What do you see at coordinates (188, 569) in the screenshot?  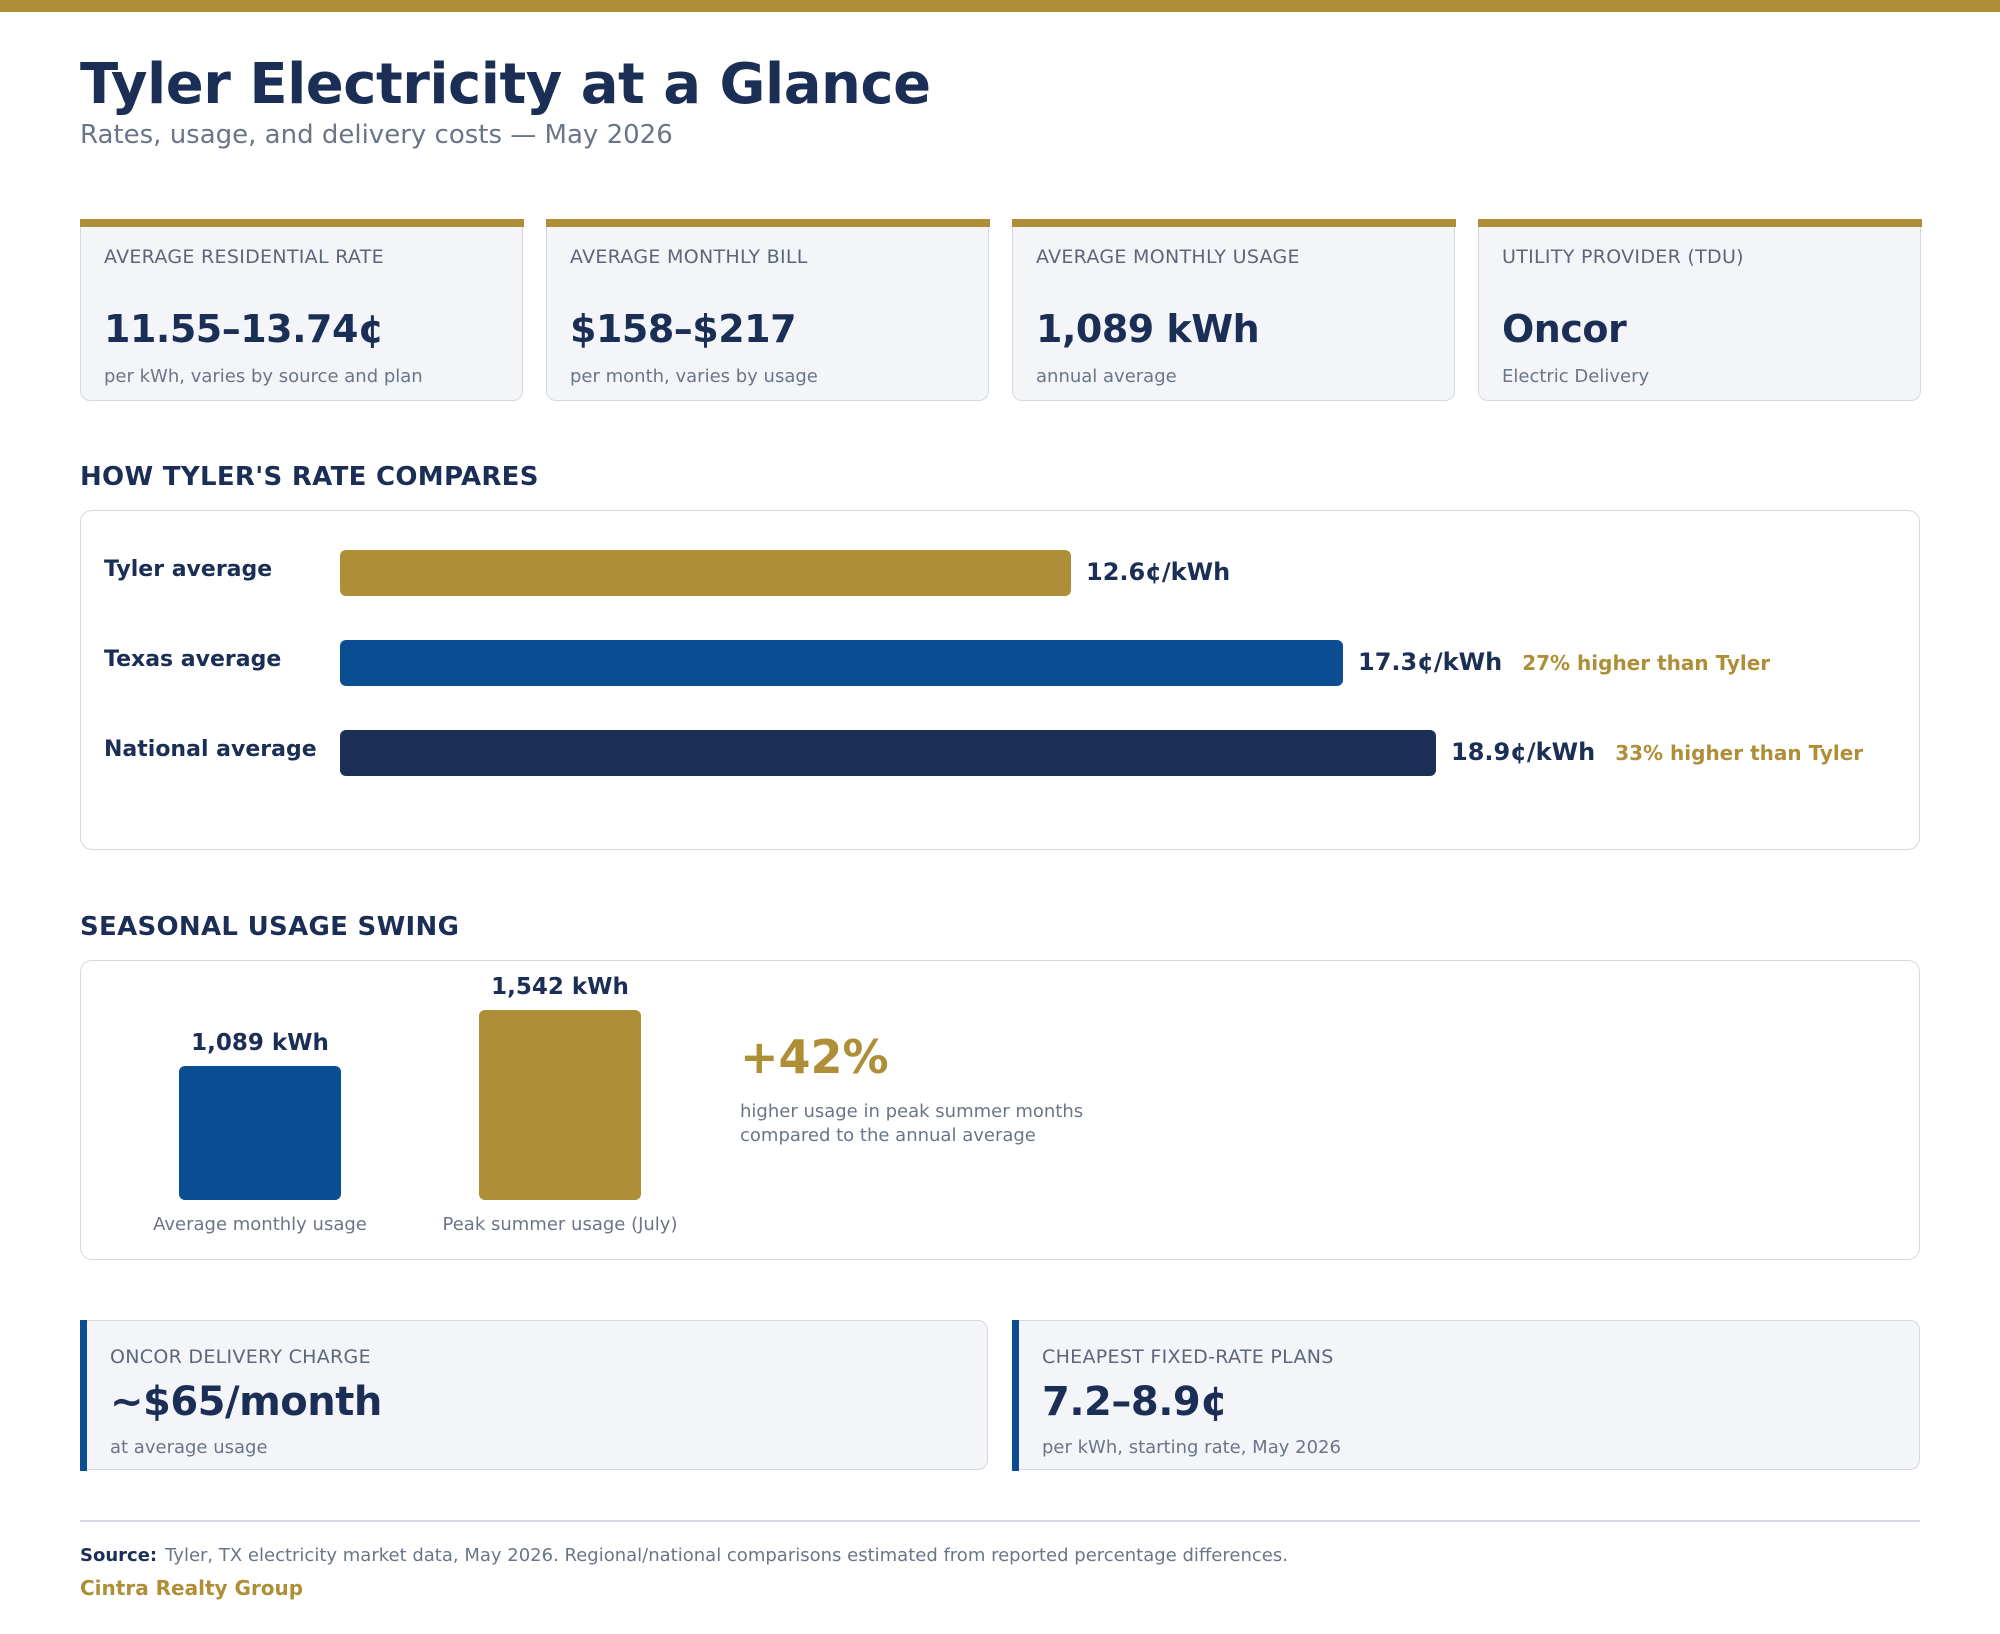 I see `bar-category-label: Tyler average` at bounding box center [188, 569].